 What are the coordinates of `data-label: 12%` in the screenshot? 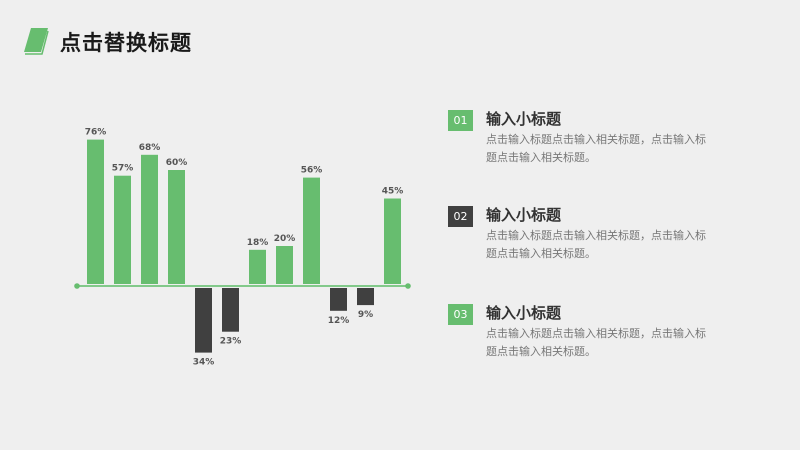 It's located at (339, 321).